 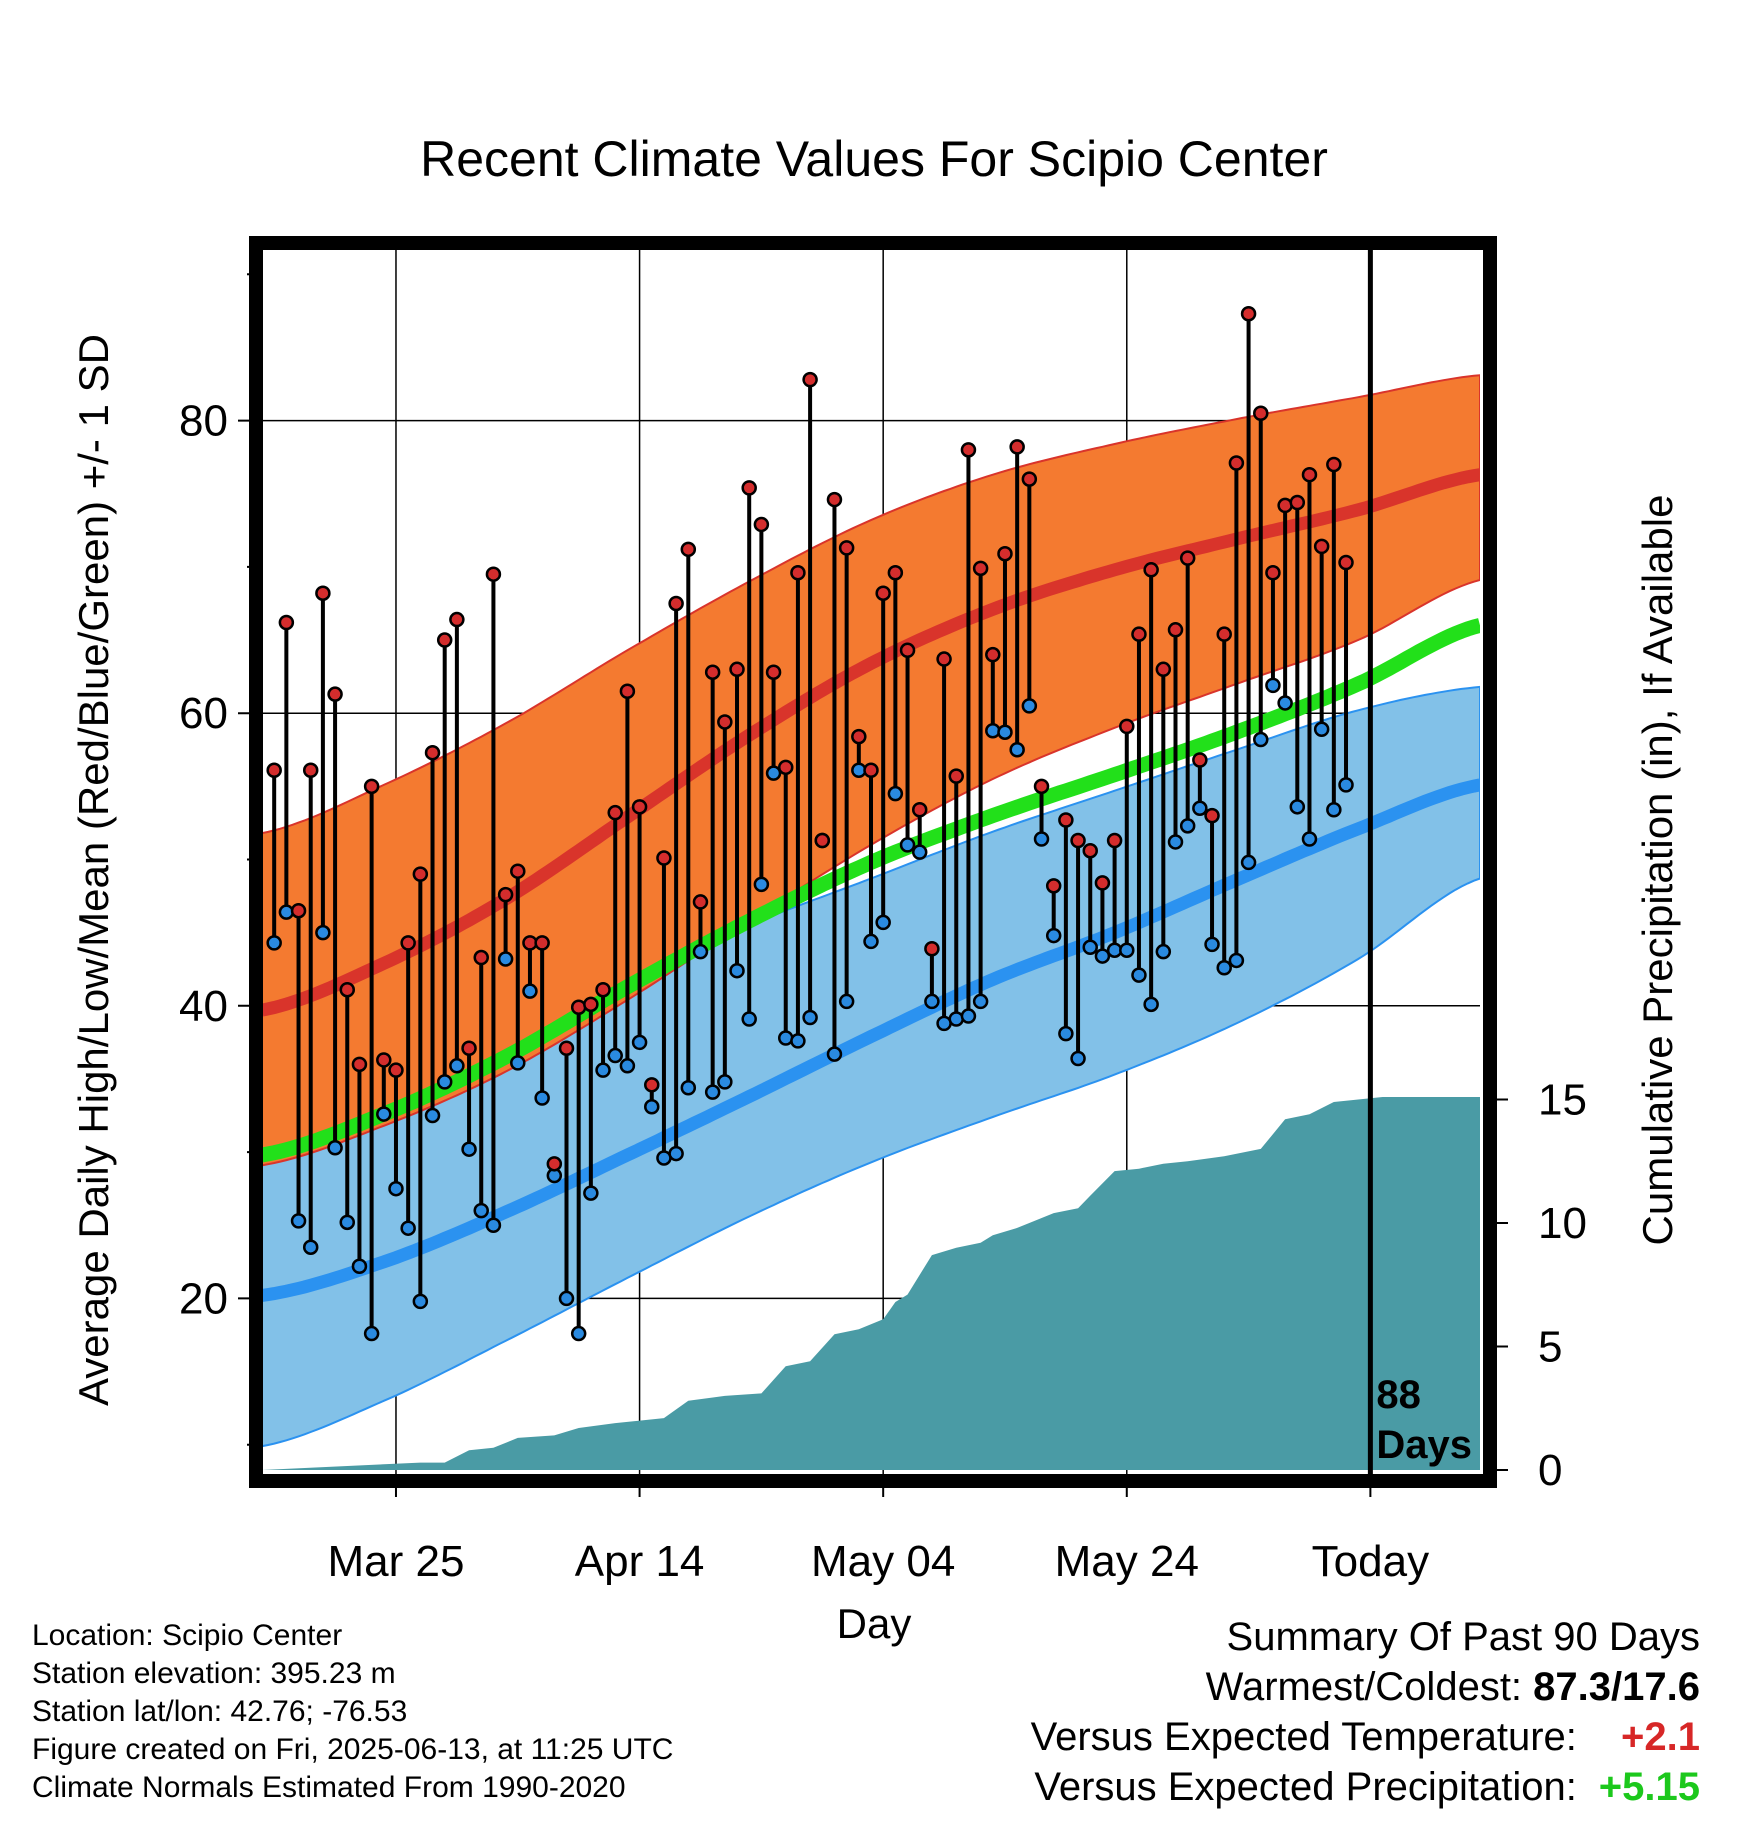 What do you see at coordinates (1463, 1637) in the screenshot?
I see `summary-heading: Summary Of Past 90 Days` at bounding box center [1463, 1637].